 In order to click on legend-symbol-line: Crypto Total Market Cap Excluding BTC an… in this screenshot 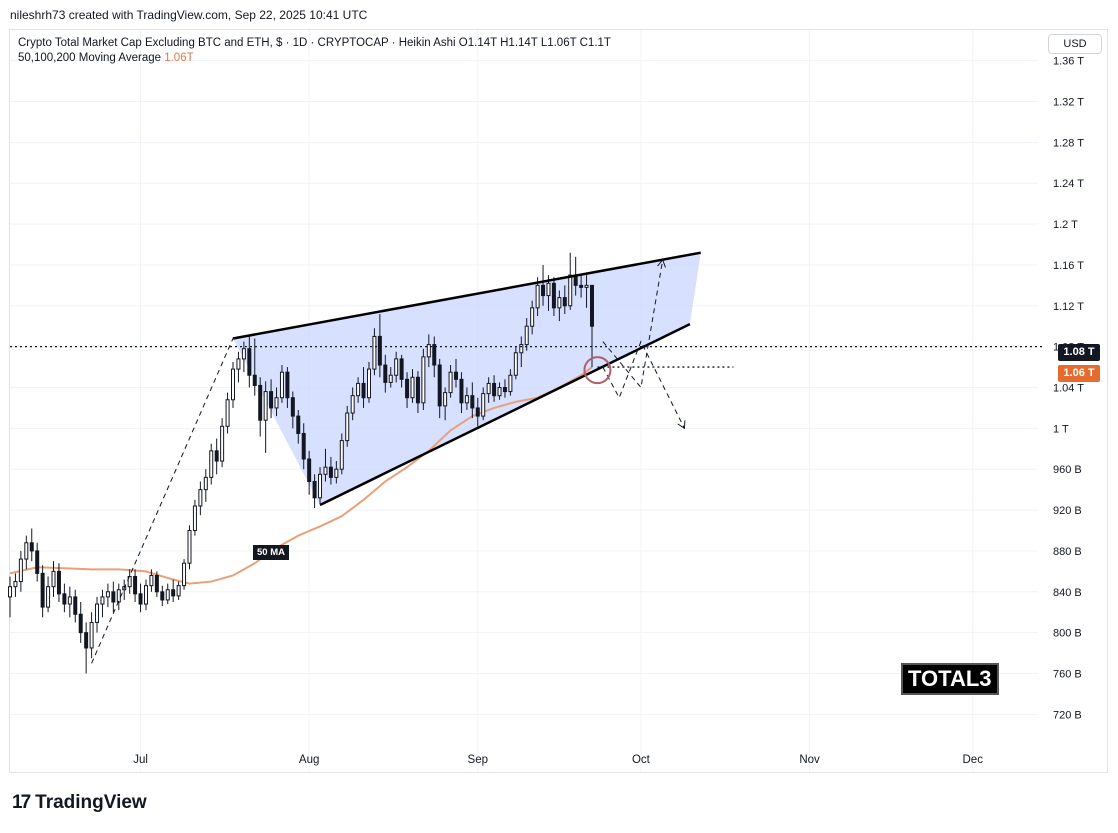, I will do `click(314, 43)`.